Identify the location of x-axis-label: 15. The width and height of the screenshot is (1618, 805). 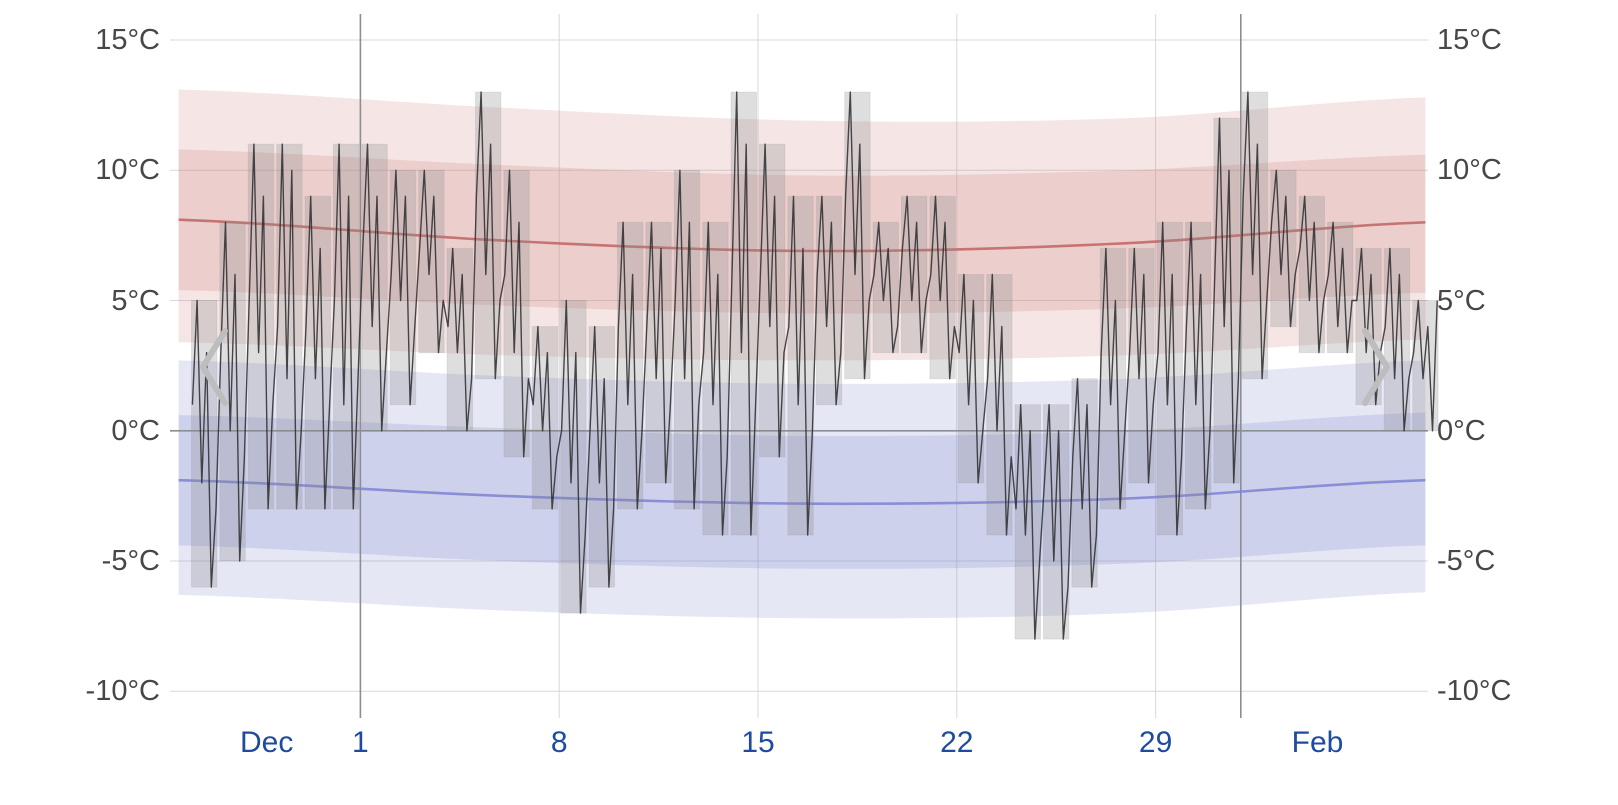
(758, 742).